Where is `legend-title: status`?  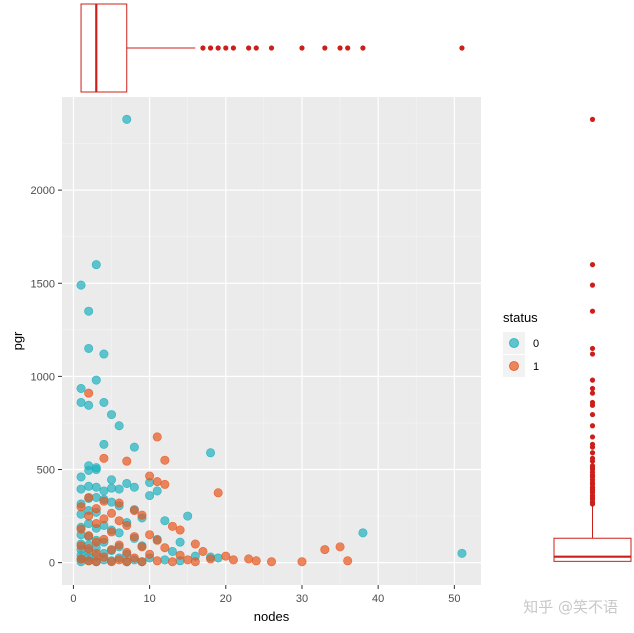
legend-title: status is located at coordinates (520, 317).